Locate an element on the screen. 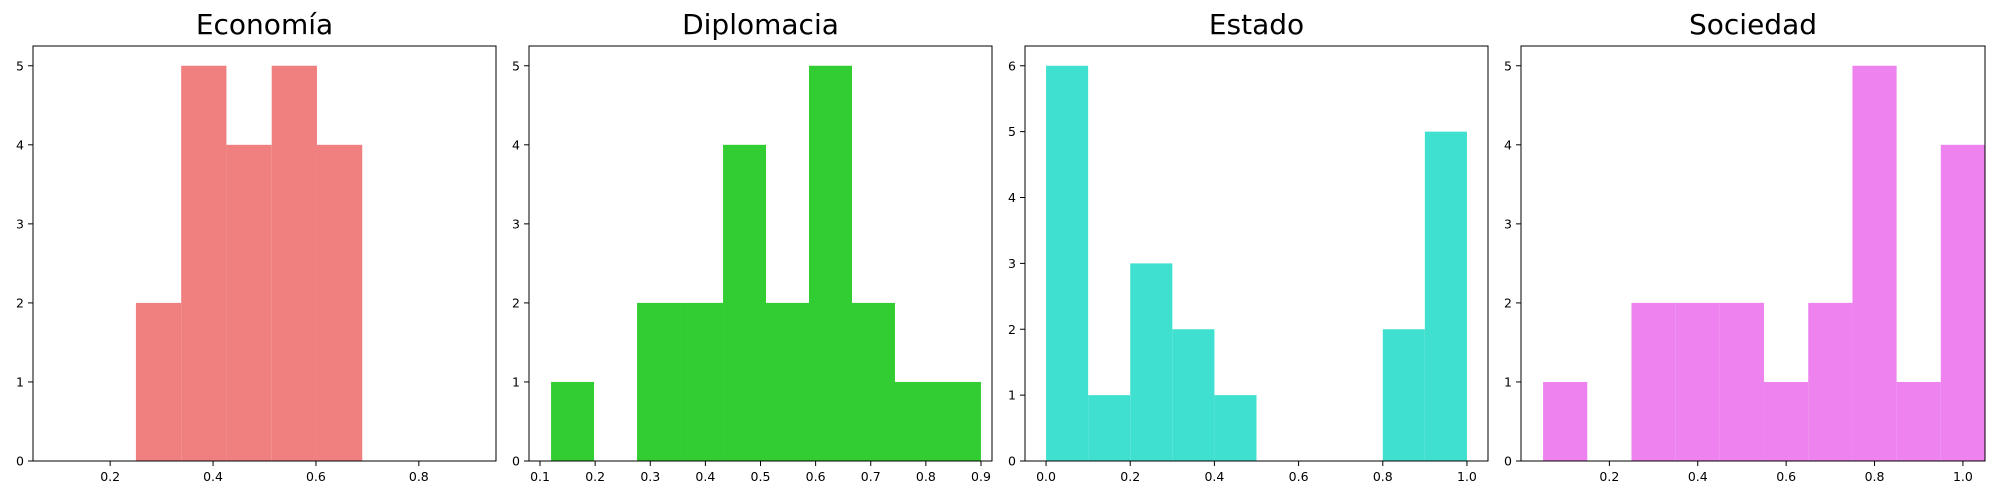 The image size is (2000, 500). chart-title: Estado is located at coordinates (1256, 24).